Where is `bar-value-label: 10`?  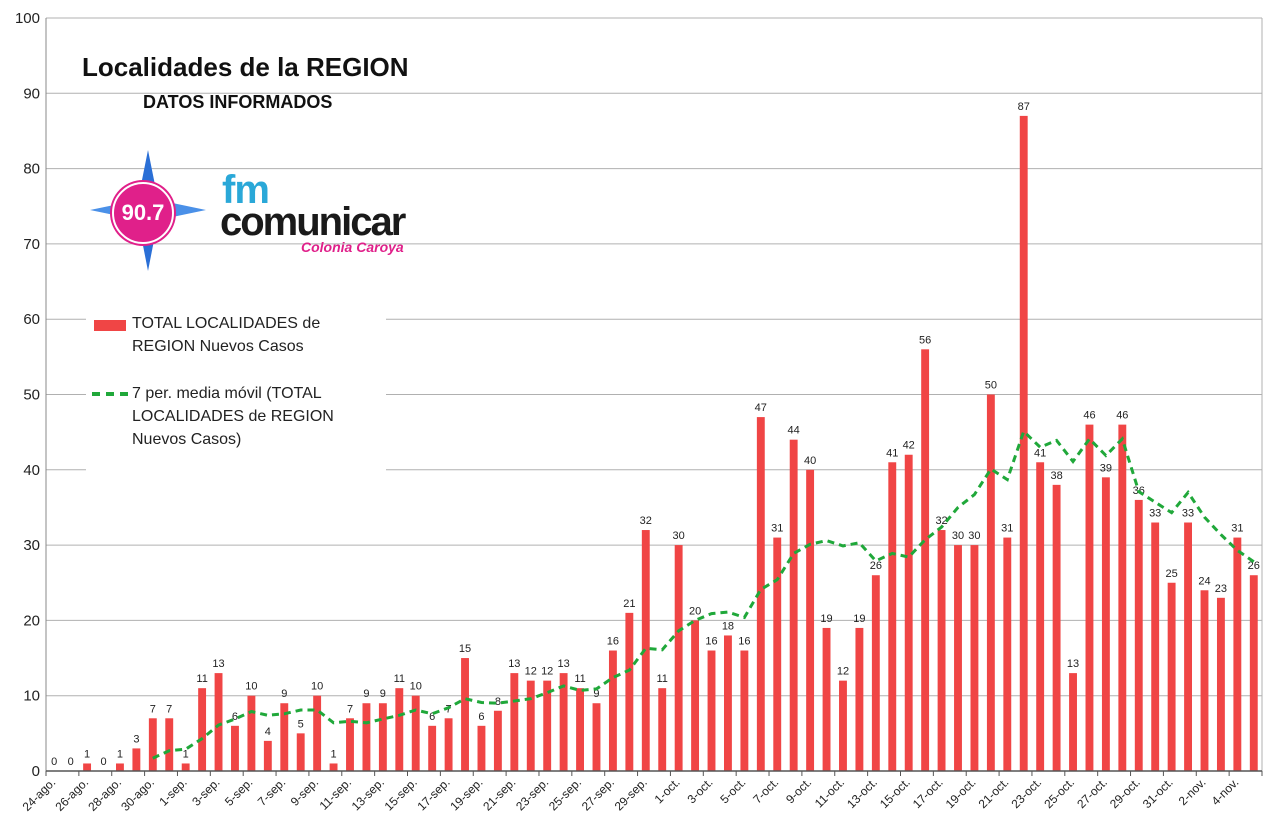
bar-value-label: 10 is located at coordinates (251, 687).